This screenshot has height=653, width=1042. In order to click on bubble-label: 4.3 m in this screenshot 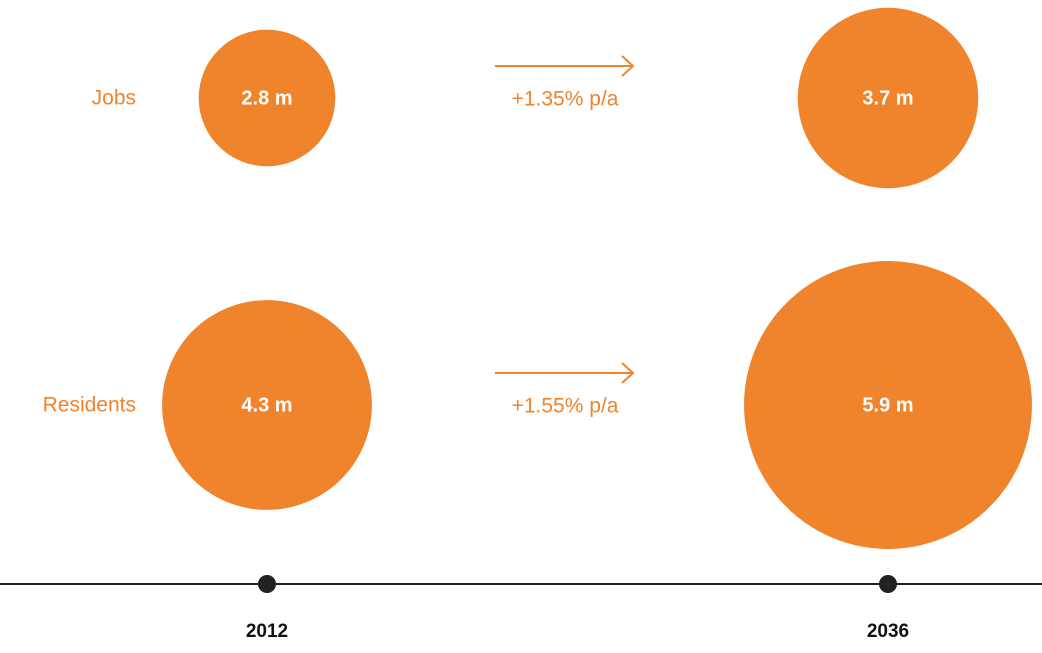, I will do `click(266, 405)`.